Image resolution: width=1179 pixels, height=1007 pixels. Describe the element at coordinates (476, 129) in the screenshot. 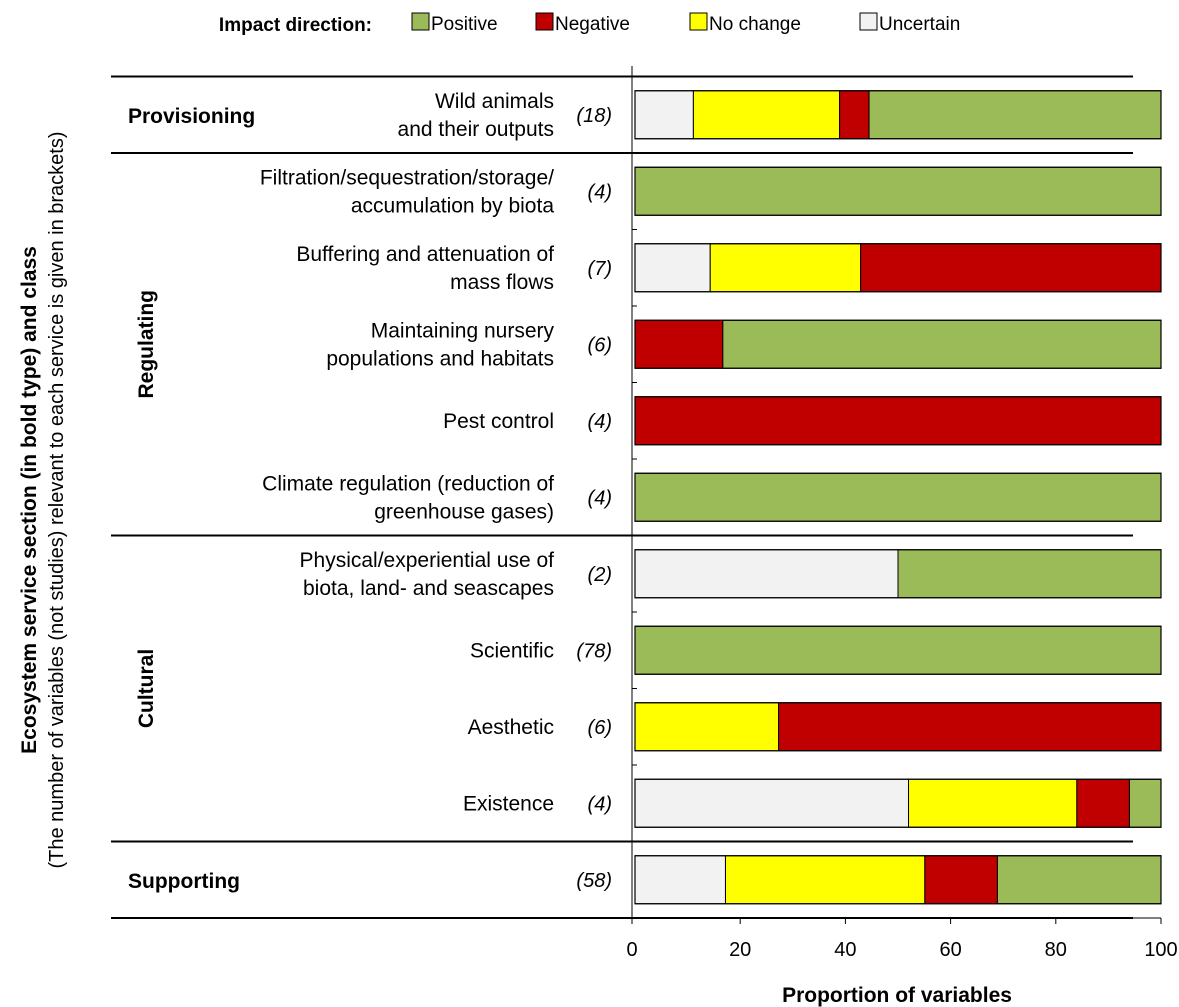

I see `row-label-0-line-1: and their outputs` at that location.